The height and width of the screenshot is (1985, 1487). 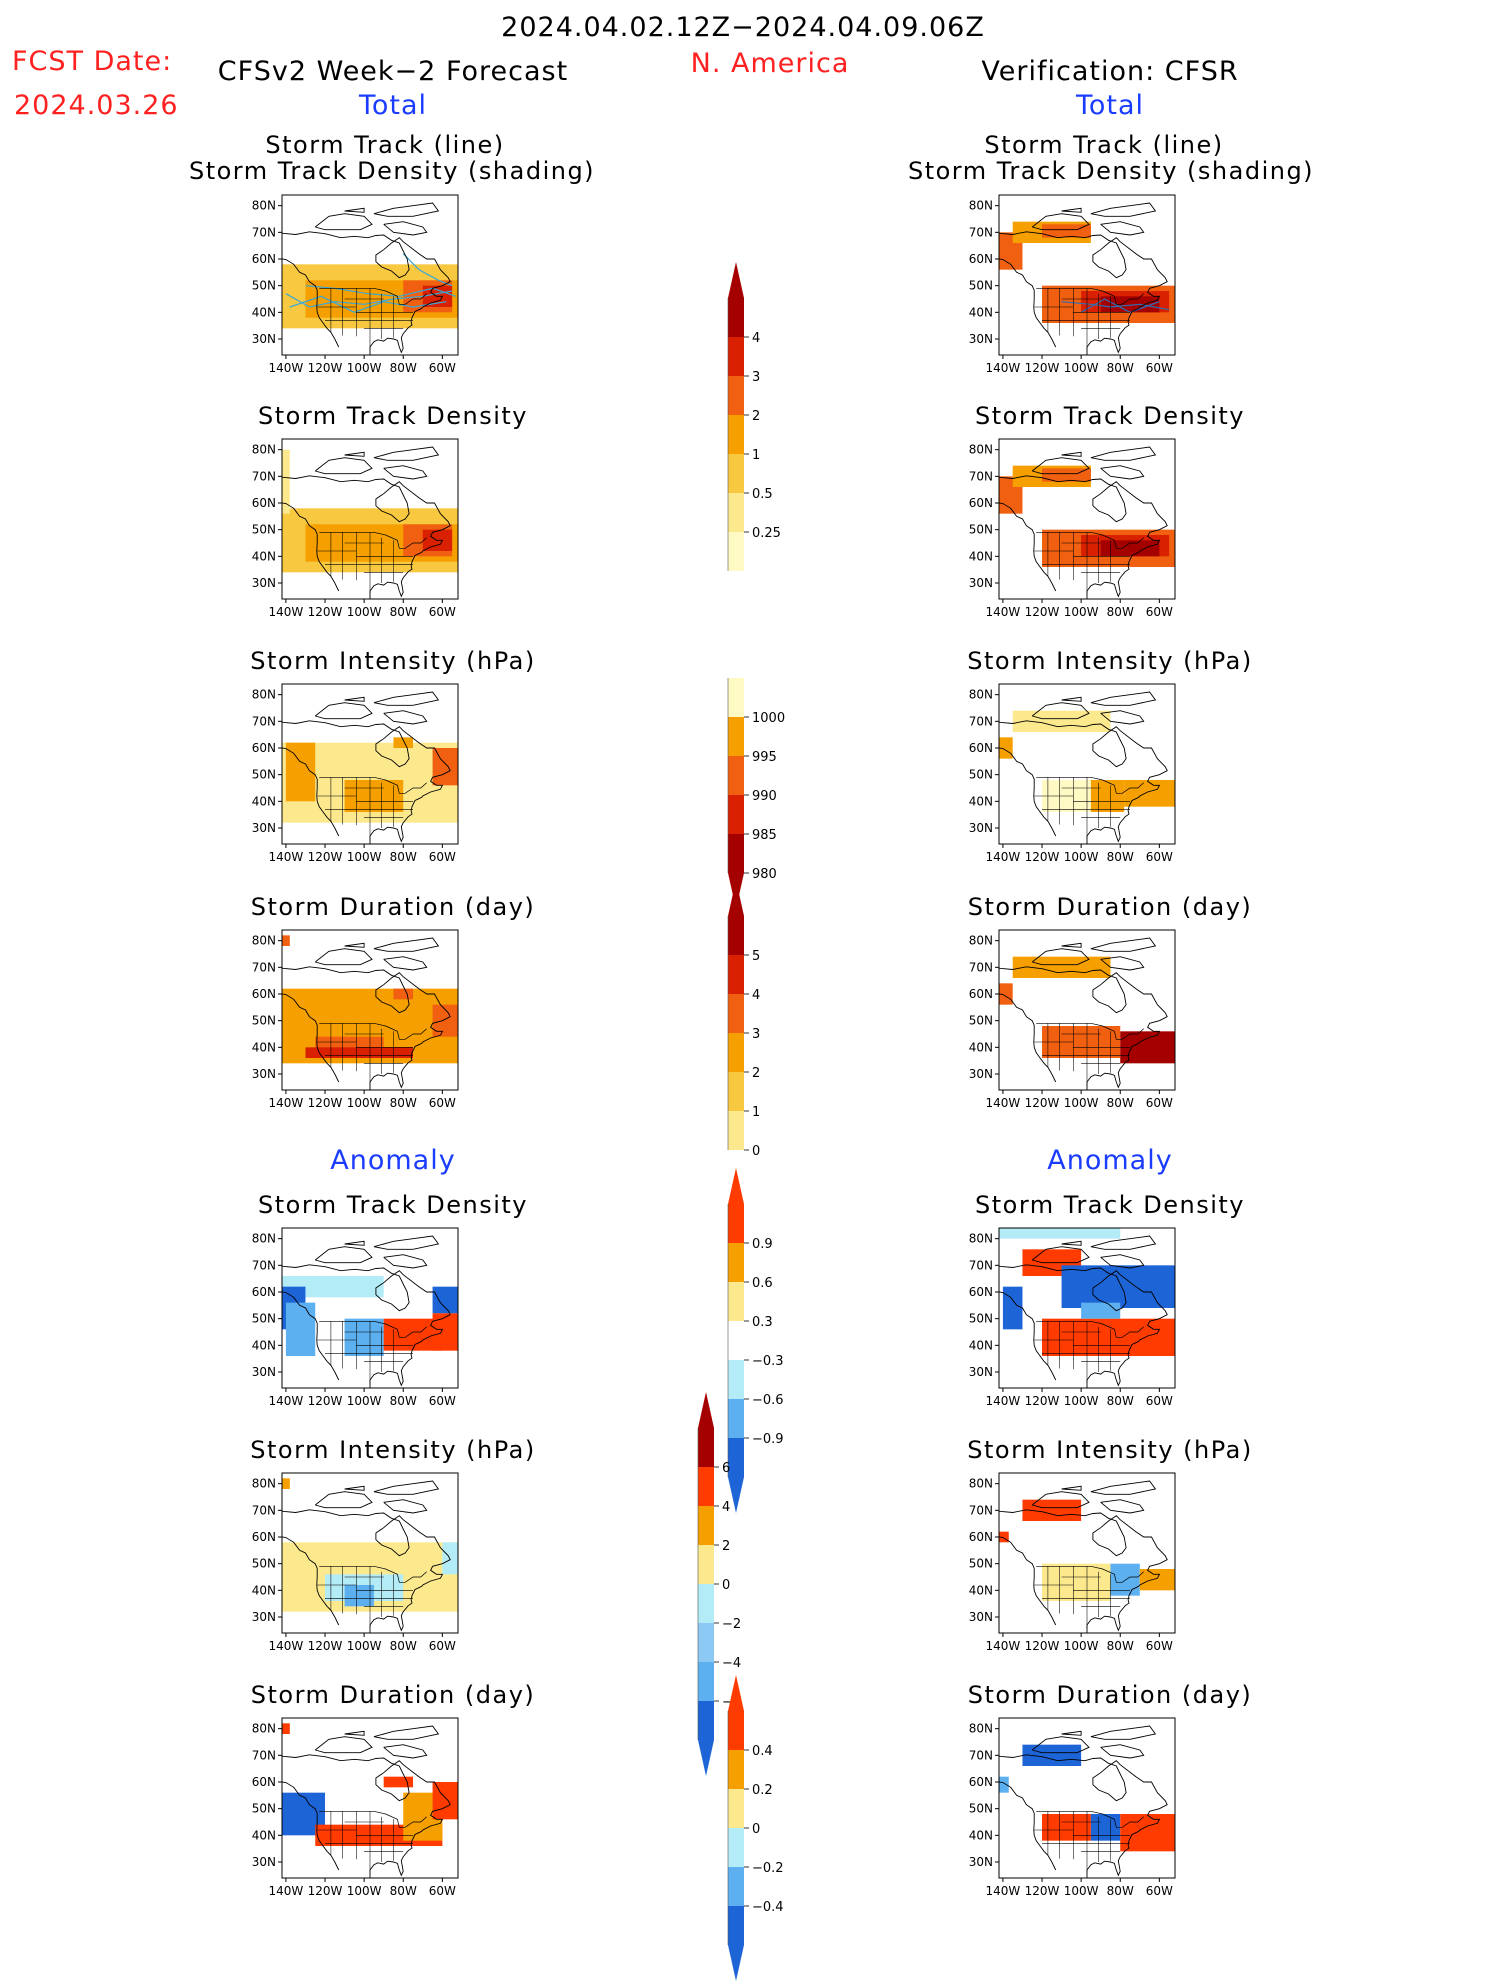 I want to click on fc-track-title-line: Storm Track (line), so click(x=385, y=145).